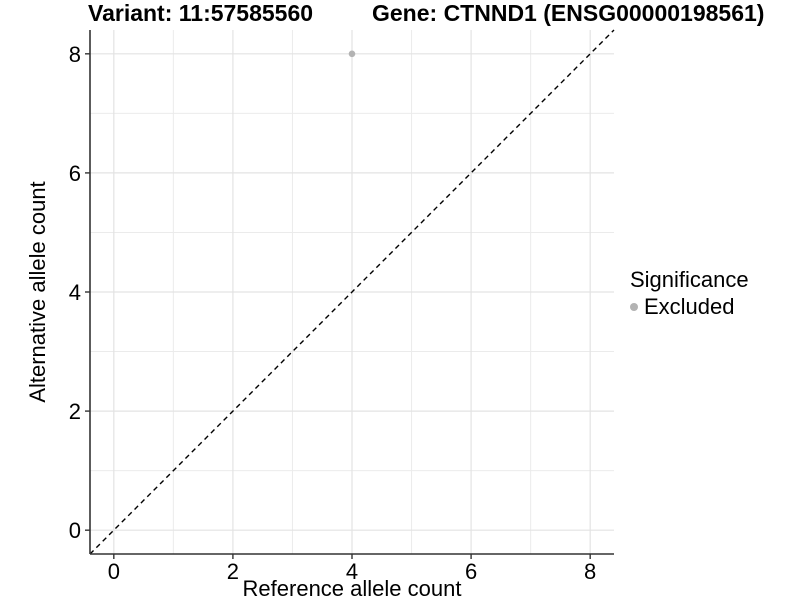 This screenshot has height=601, width=800. What do you see at coordinates (352, 588) in the screenshot?
I see `x-axis-title: Reference allele count` at bounding box center [352, 588].